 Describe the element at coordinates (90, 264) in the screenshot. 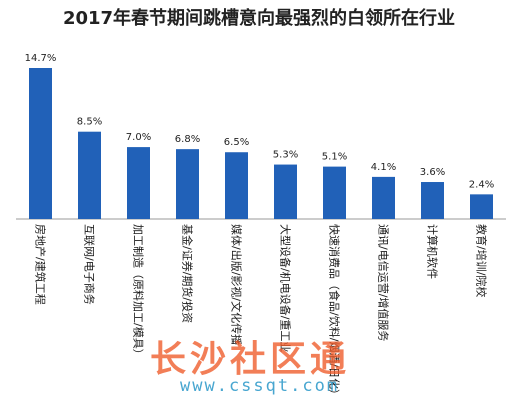

I see `category-label: 互联网/电子商务` at that location.